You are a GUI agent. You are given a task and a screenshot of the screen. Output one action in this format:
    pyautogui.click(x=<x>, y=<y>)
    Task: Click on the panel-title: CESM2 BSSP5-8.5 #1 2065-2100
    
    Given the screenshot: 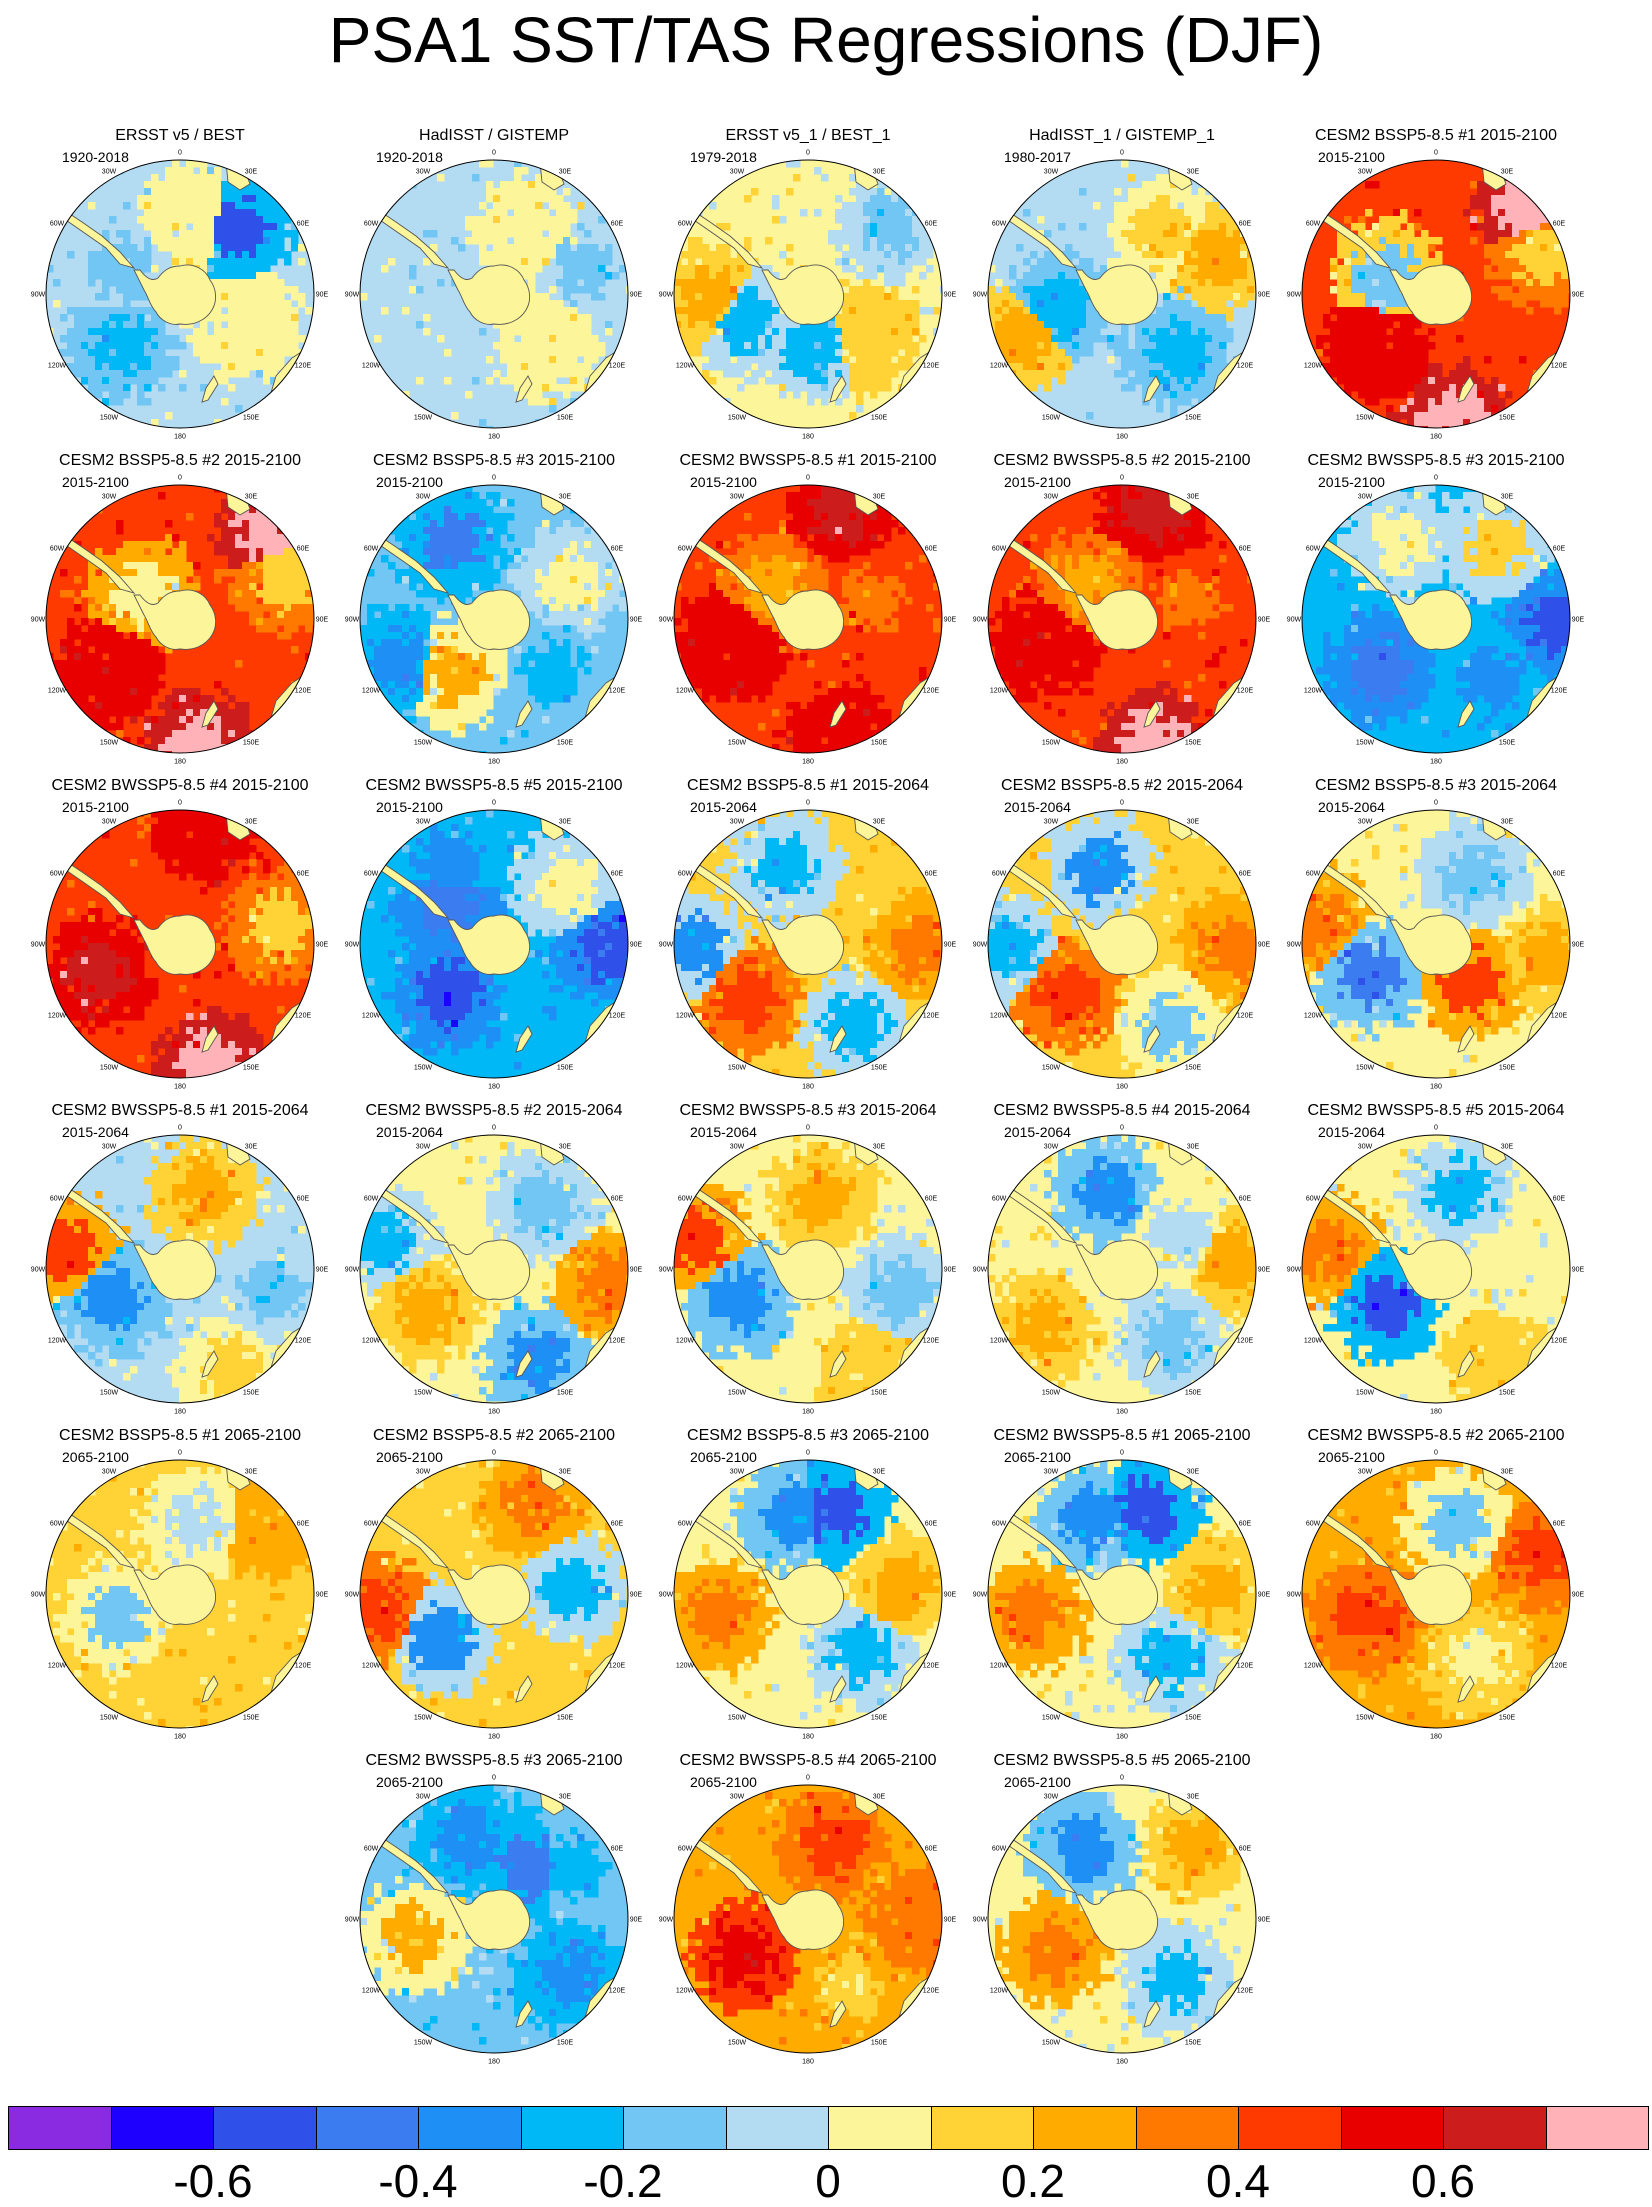 What is the action you would take?
    pyautogui.click(x=180, y=1436)
    